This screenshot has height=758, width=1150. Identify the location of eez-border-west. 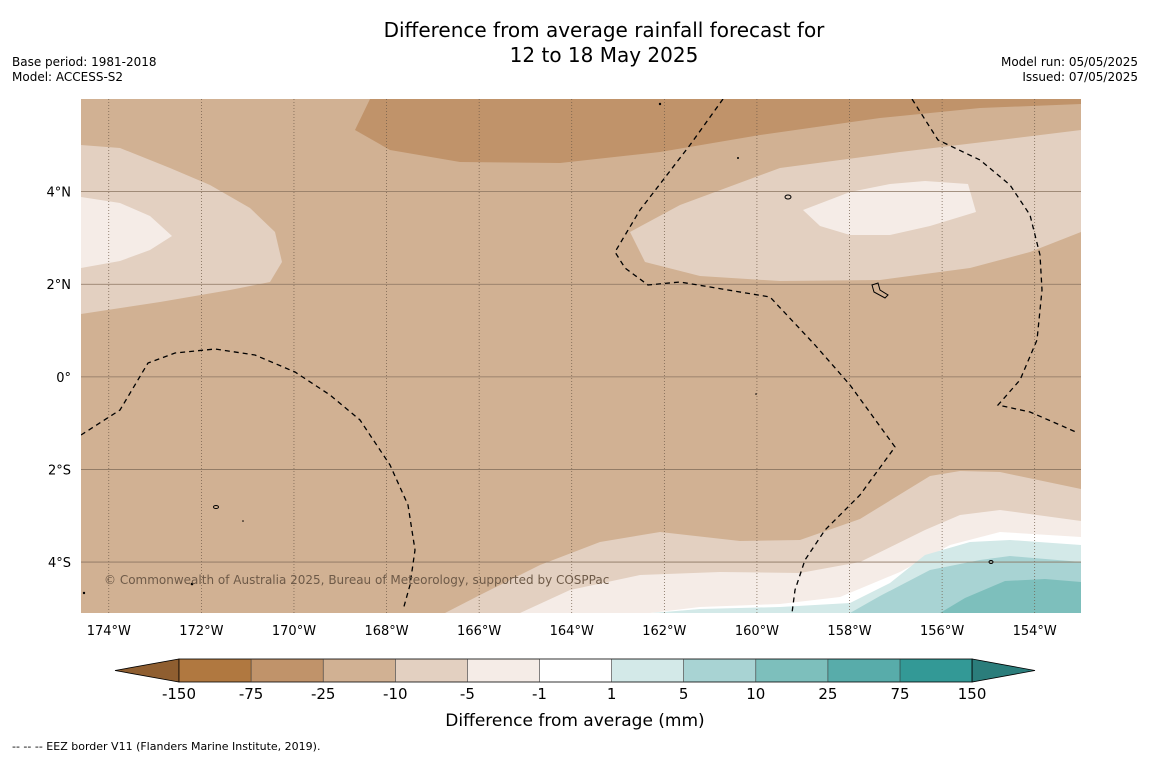
(248, 479).